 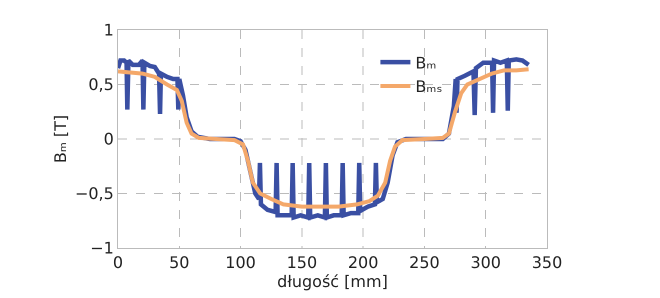 What do you see at coordinates (428, 86) in the screenshot?
I see `legend-label: Bₘₛ` at bounding box center [428, 86].